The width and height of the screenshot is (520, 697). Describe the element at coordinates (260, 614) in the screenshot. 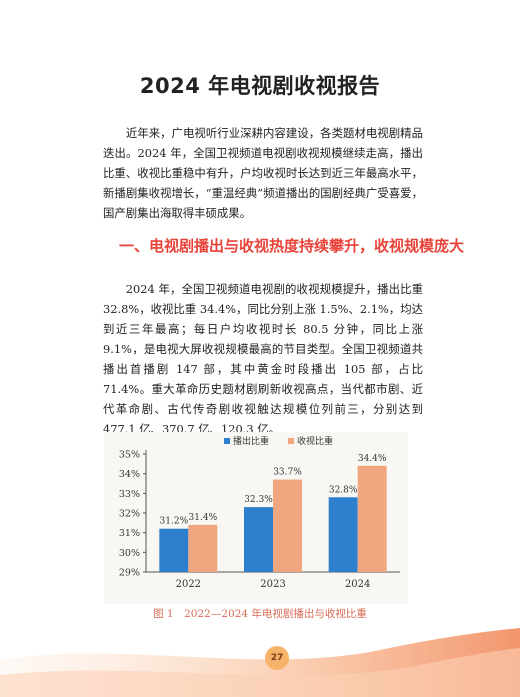

I see `figure-caption: 图 1 2022—2024 年电视剧播出与收视比重` at that location.